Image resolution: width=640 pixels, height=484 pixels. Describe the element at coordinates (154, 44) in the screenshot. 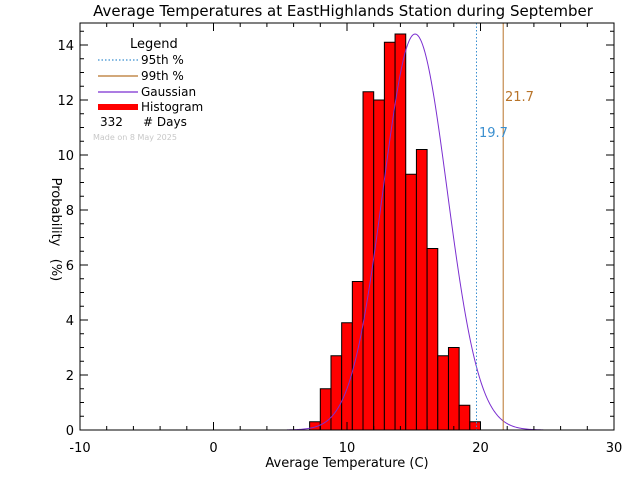

I see `legend-title: Legend` at that location.